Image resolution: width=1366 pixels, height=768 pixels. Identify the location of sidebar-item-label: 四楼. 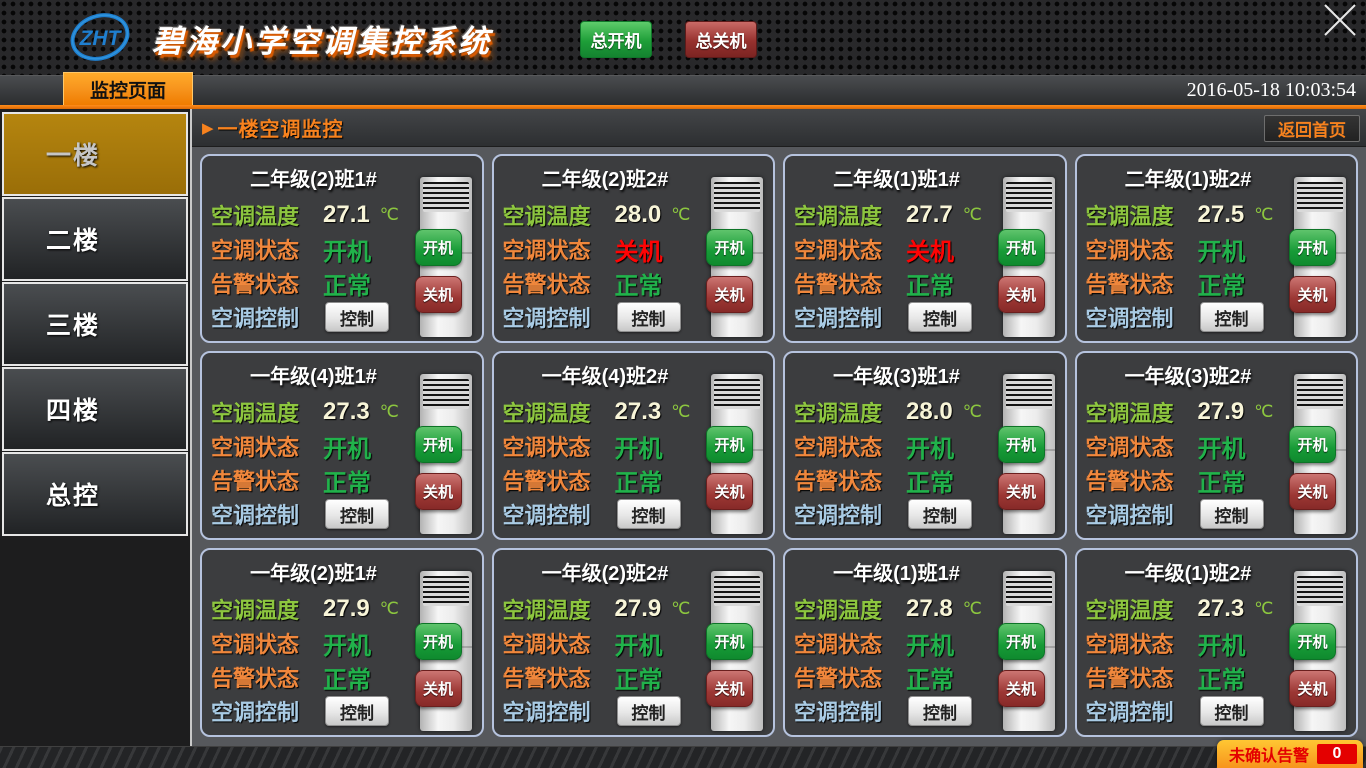
(73, 411).